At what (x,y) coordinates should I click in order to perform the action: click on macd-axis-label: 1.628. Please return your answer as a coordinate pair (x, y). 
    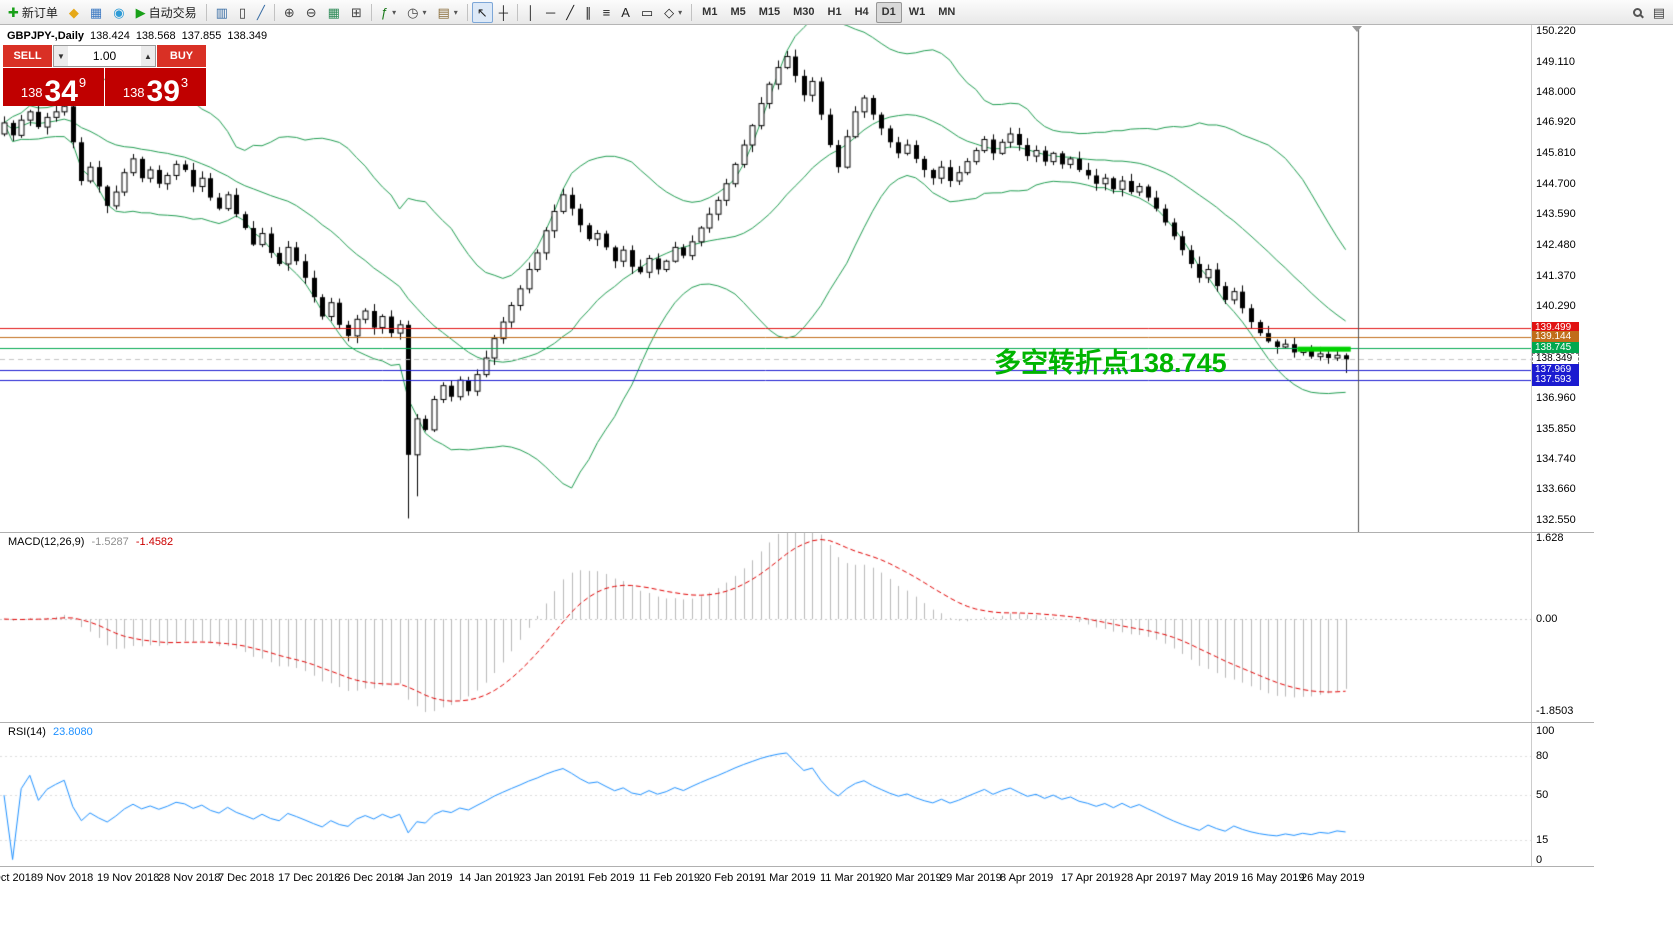
    Looking at the image, I should click on (1550, 538).